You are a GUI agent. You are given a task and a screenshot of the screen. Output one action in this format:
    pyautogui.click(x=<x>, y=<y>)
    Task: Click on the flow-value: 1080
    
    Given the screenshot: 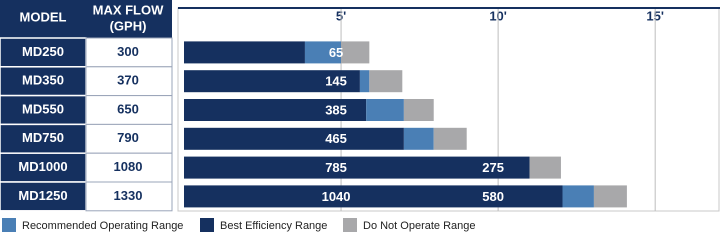 What is the action you would take?
    pyautogui.click(x=128, y=166)
    